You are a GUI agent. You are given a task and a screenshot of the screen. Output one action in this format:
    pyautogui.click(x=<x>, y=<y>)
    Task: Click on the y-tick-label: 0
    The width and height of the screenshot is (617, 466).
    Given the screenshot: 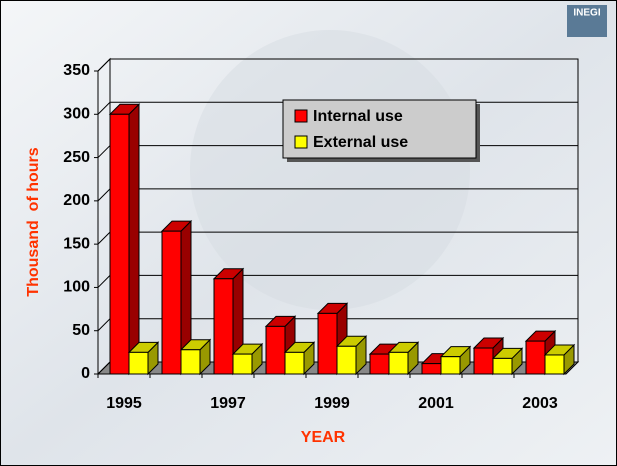 What is the action you would take?
    pyautogui.click(x=85, y=373)
    